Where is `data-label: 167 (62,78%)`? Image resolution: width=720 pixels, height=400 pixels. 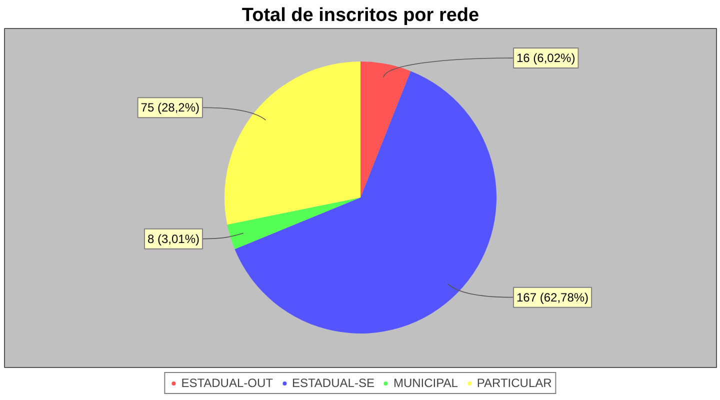
data-label: 167 (62,78%) is located at coordinates (552, 297).